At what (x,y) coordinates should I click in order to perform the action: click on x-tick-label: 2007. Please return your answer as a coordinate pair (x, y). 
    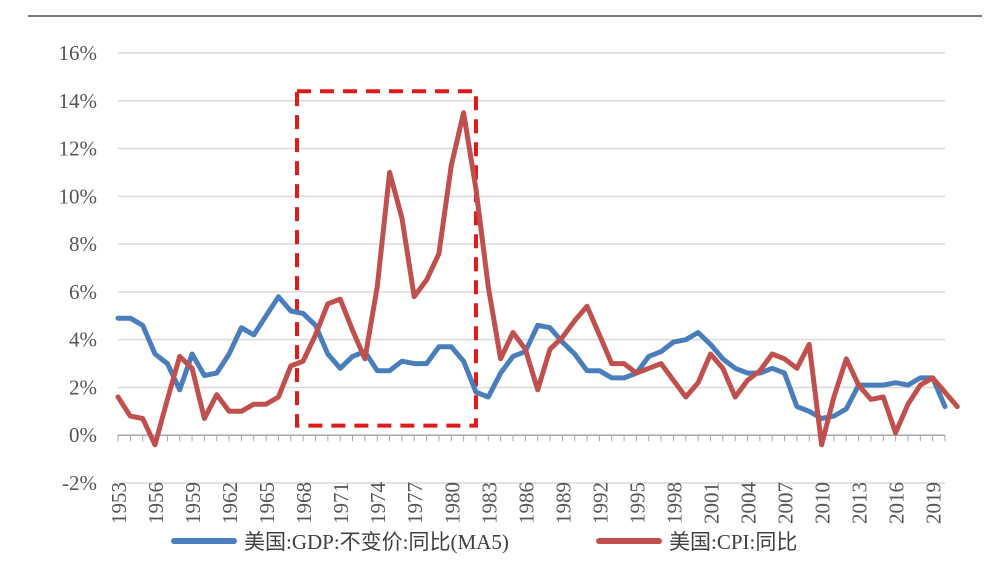
    Looking at the image, I should click on (786, 503).